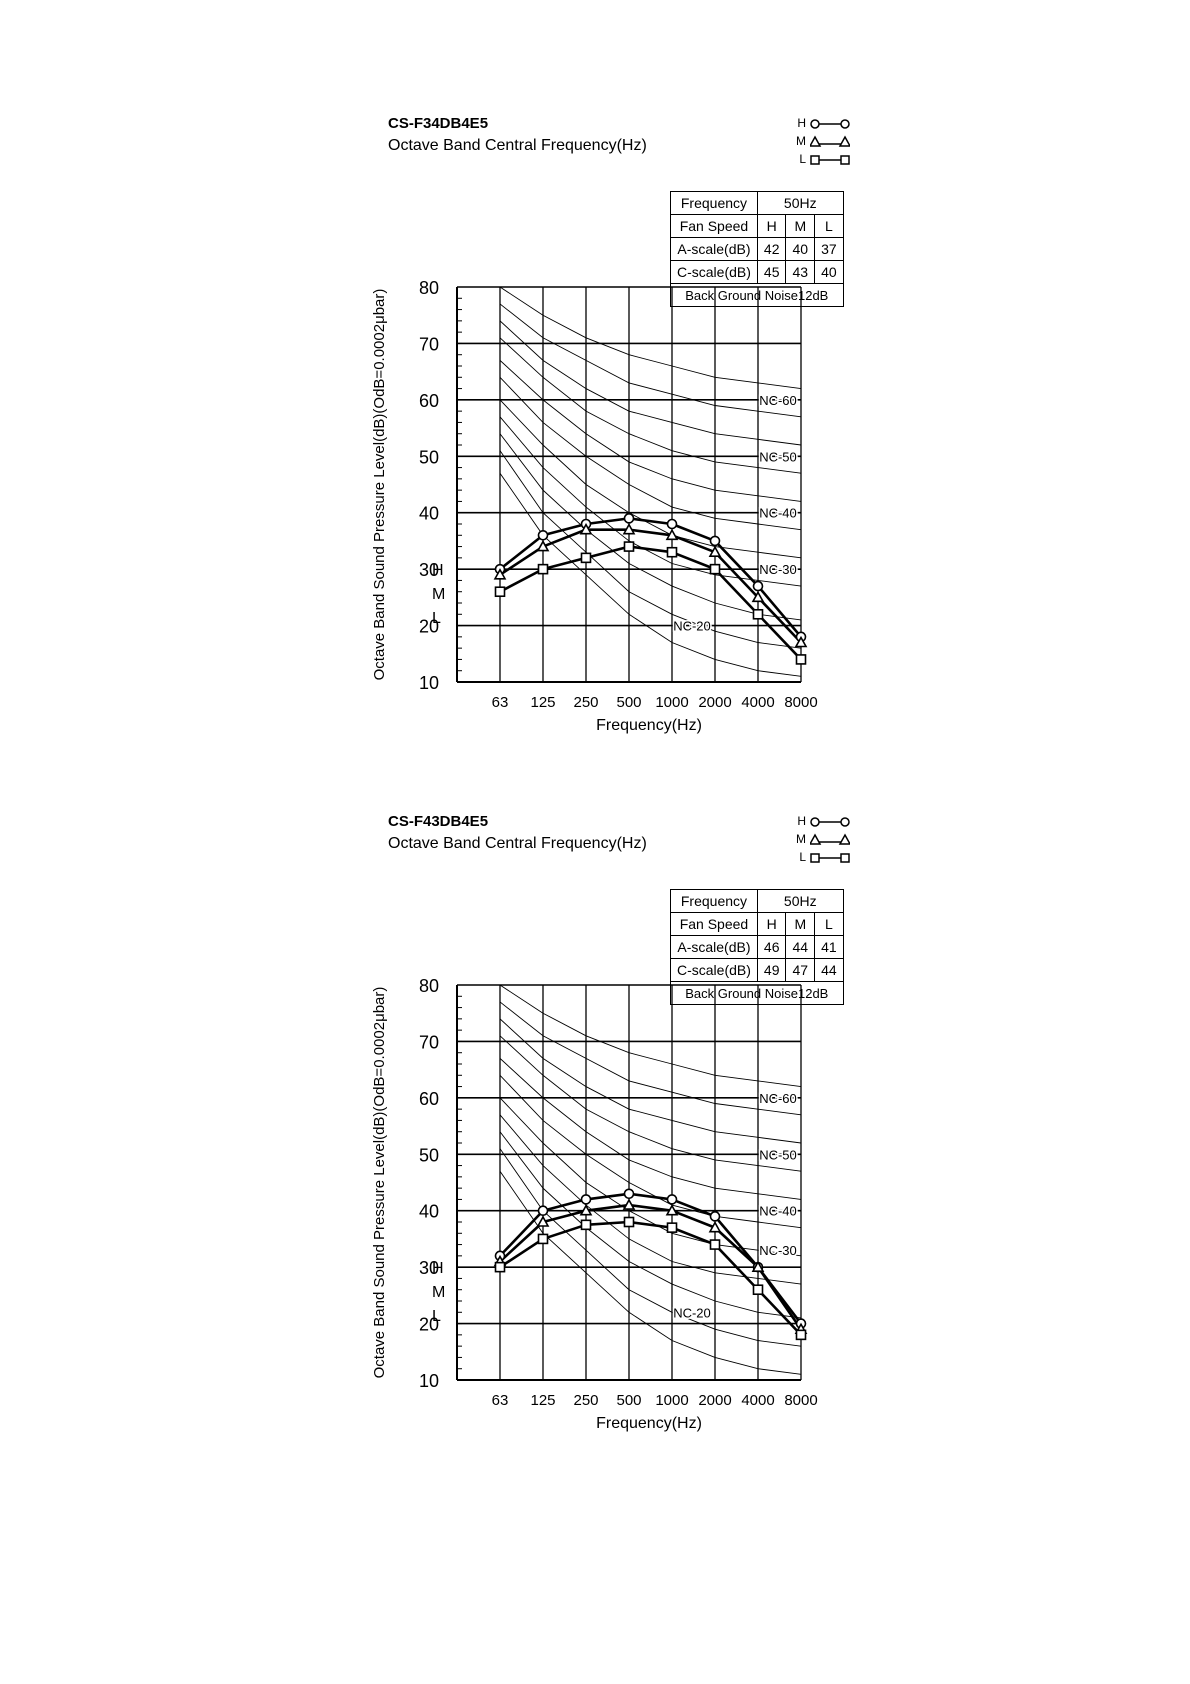 The width and height of the screenshot is (1190, 1684). What do you see at coordinates (778, 456) in the screenshot?
I see `nc-label: NC-50` at bounding box center [778, 456].